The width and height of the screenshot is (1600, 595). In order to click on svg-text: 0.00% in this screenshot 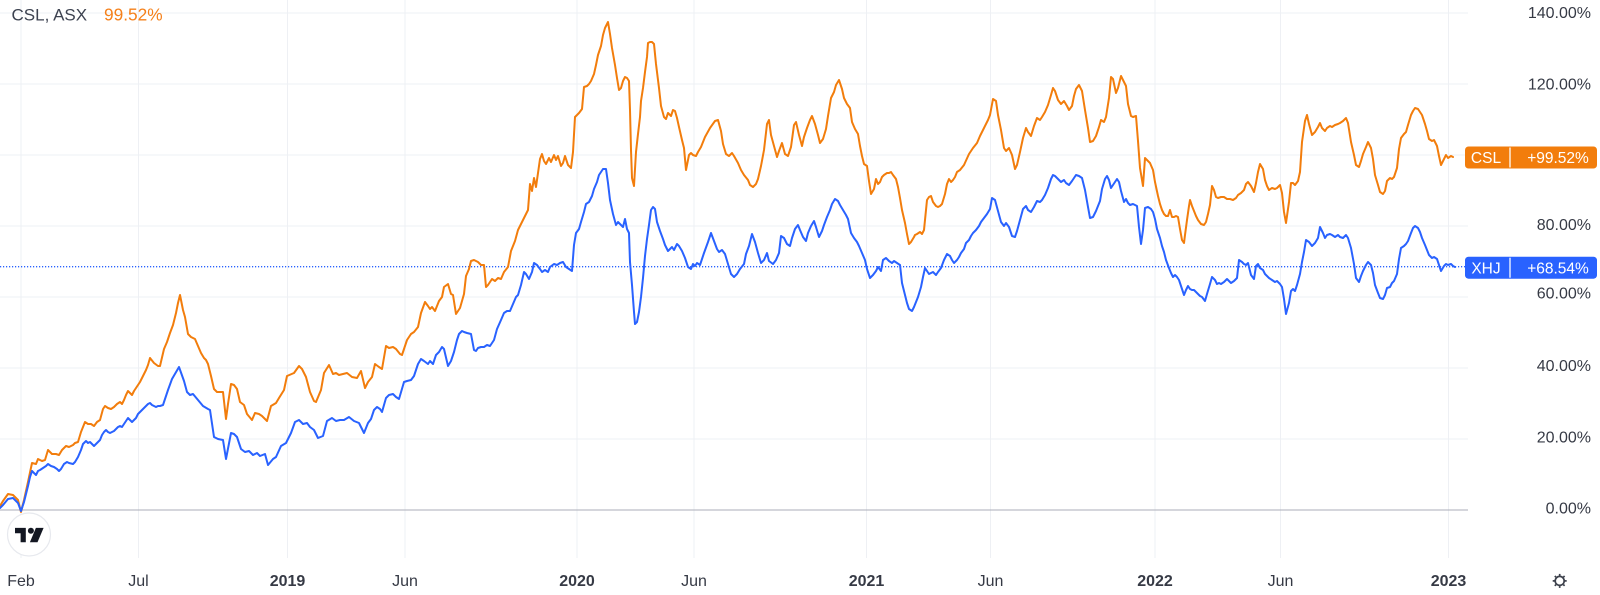, I will do `click(1568, 509)`.